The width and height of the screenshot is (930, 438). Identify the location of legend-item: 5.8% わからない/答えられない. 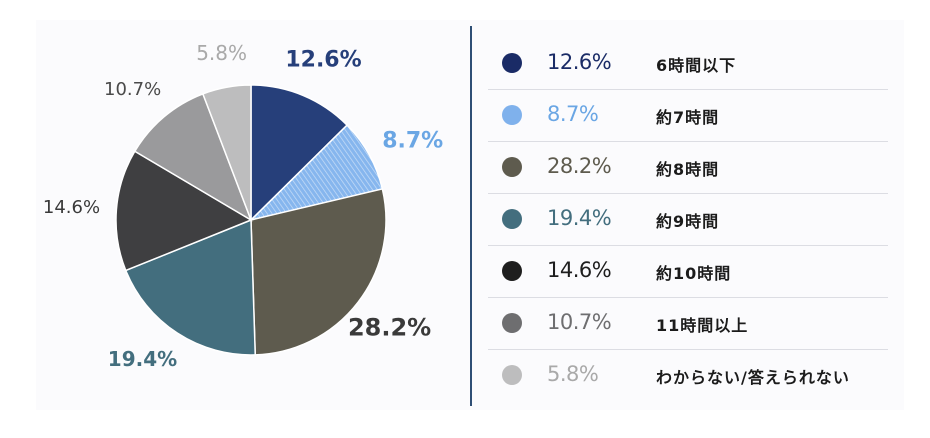
(688, 376).